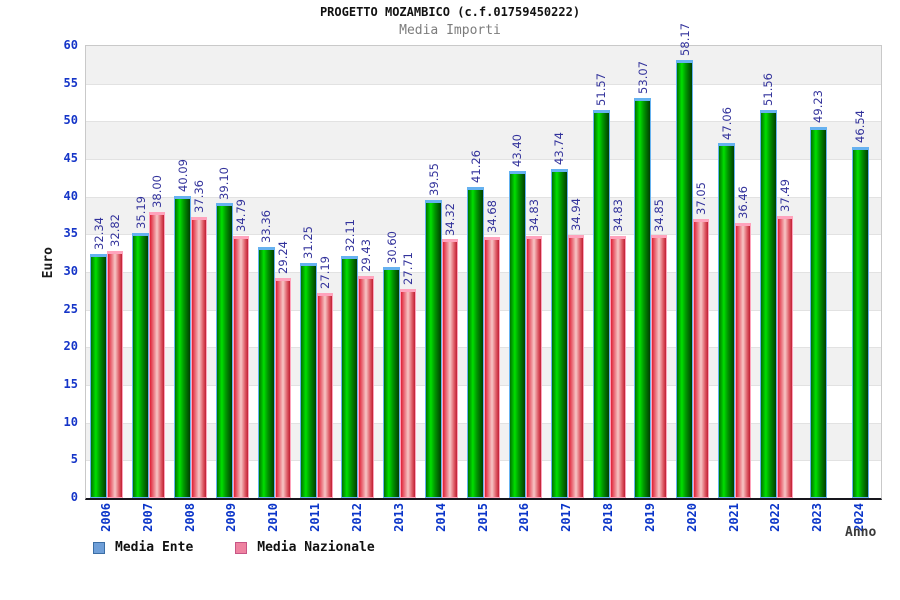 This screenshot has height=600, width=900. What do you see at coordinates (818, 107) in the screenshot?
I see `bar-value-label: 49.23` at bounding box center [818, 107].